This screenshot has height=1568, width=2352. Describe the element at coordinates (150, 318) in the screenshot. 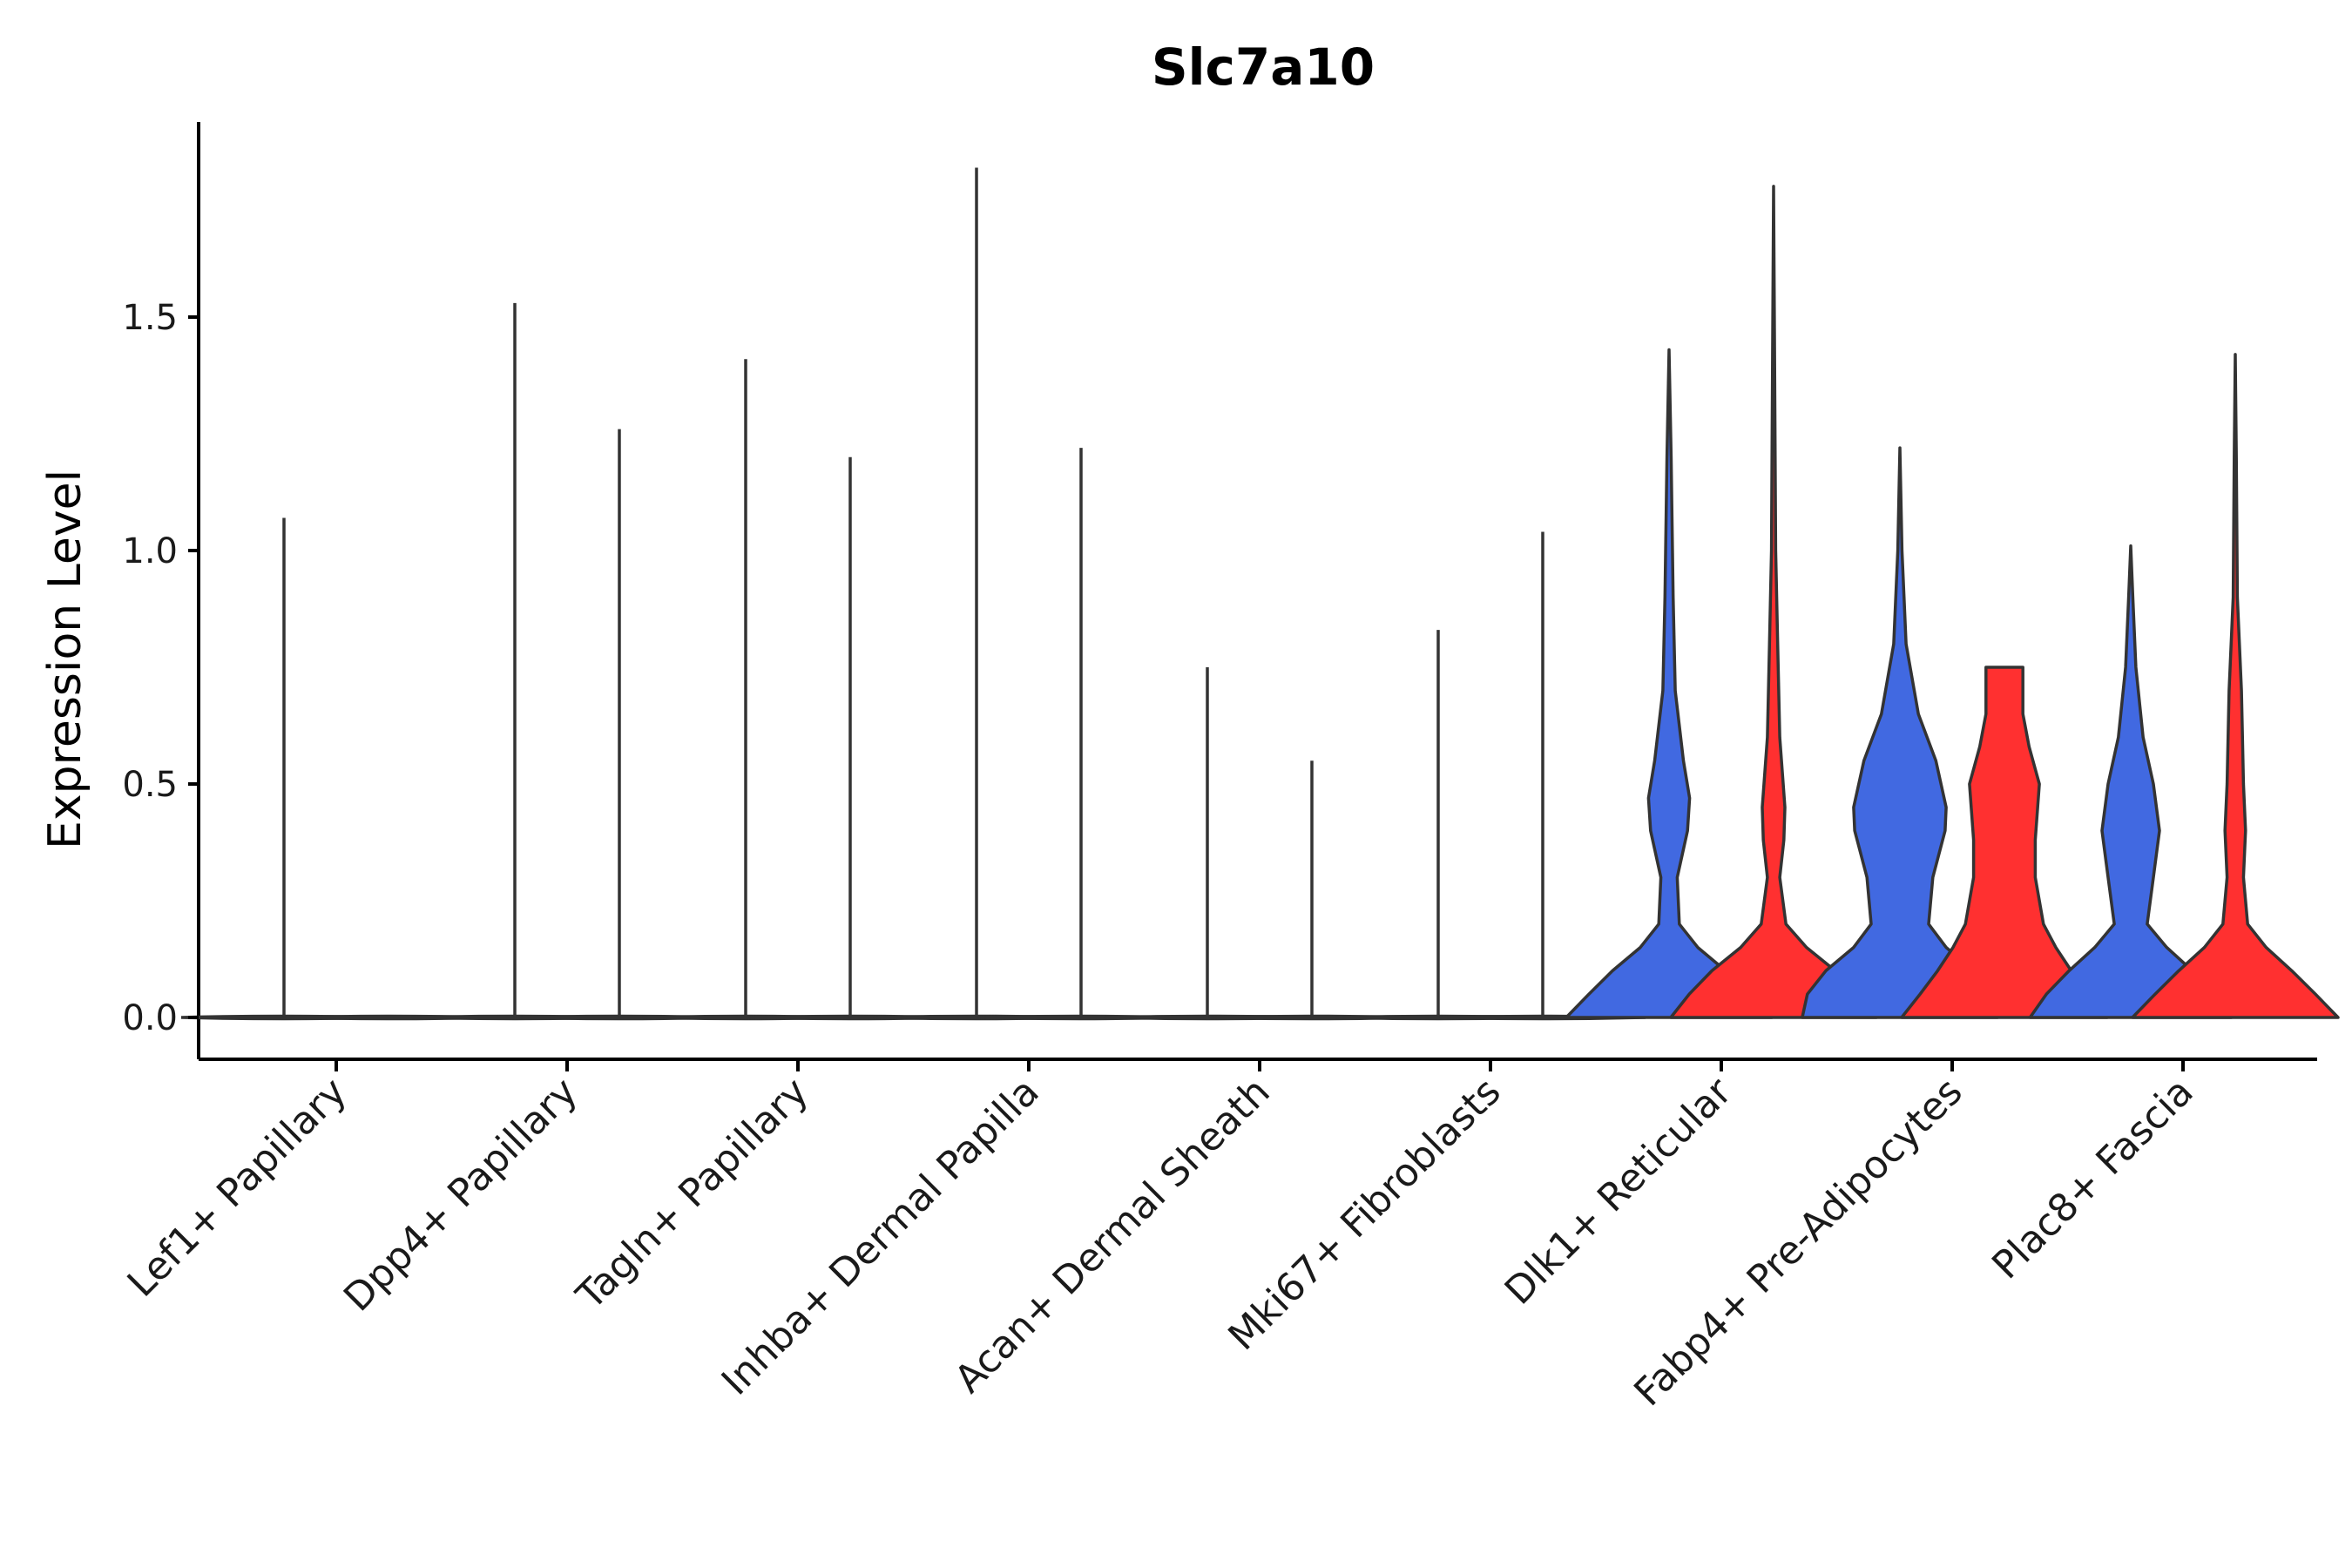

I see `y-tick-label: 1.5` at that location.